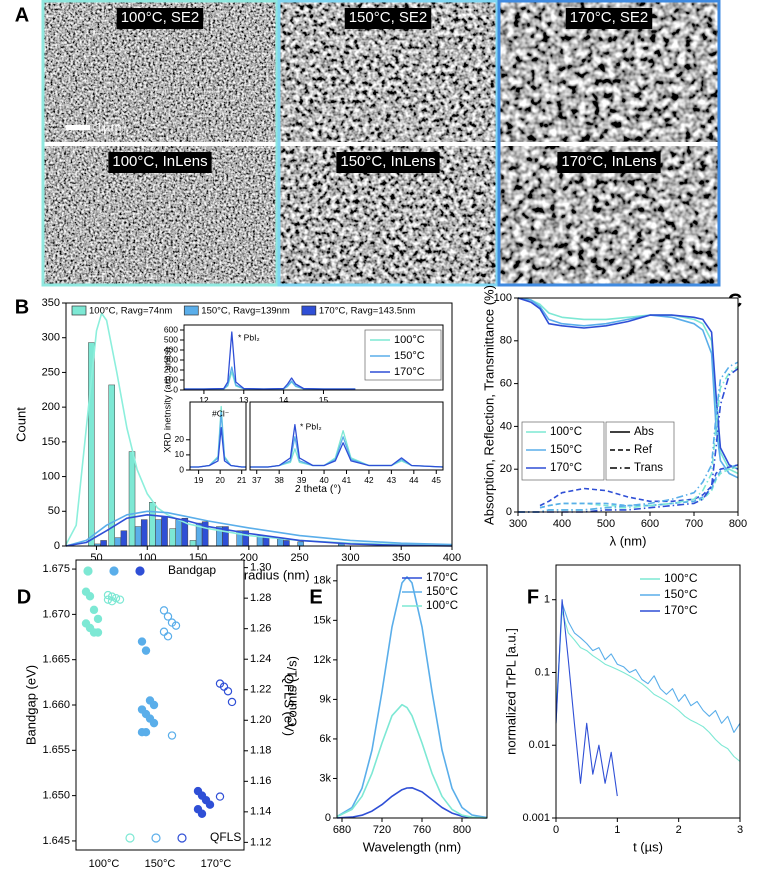  Describe the element at coordinates (244, 400) in the screenshot. I see `x-tick-label: 13` at that location.